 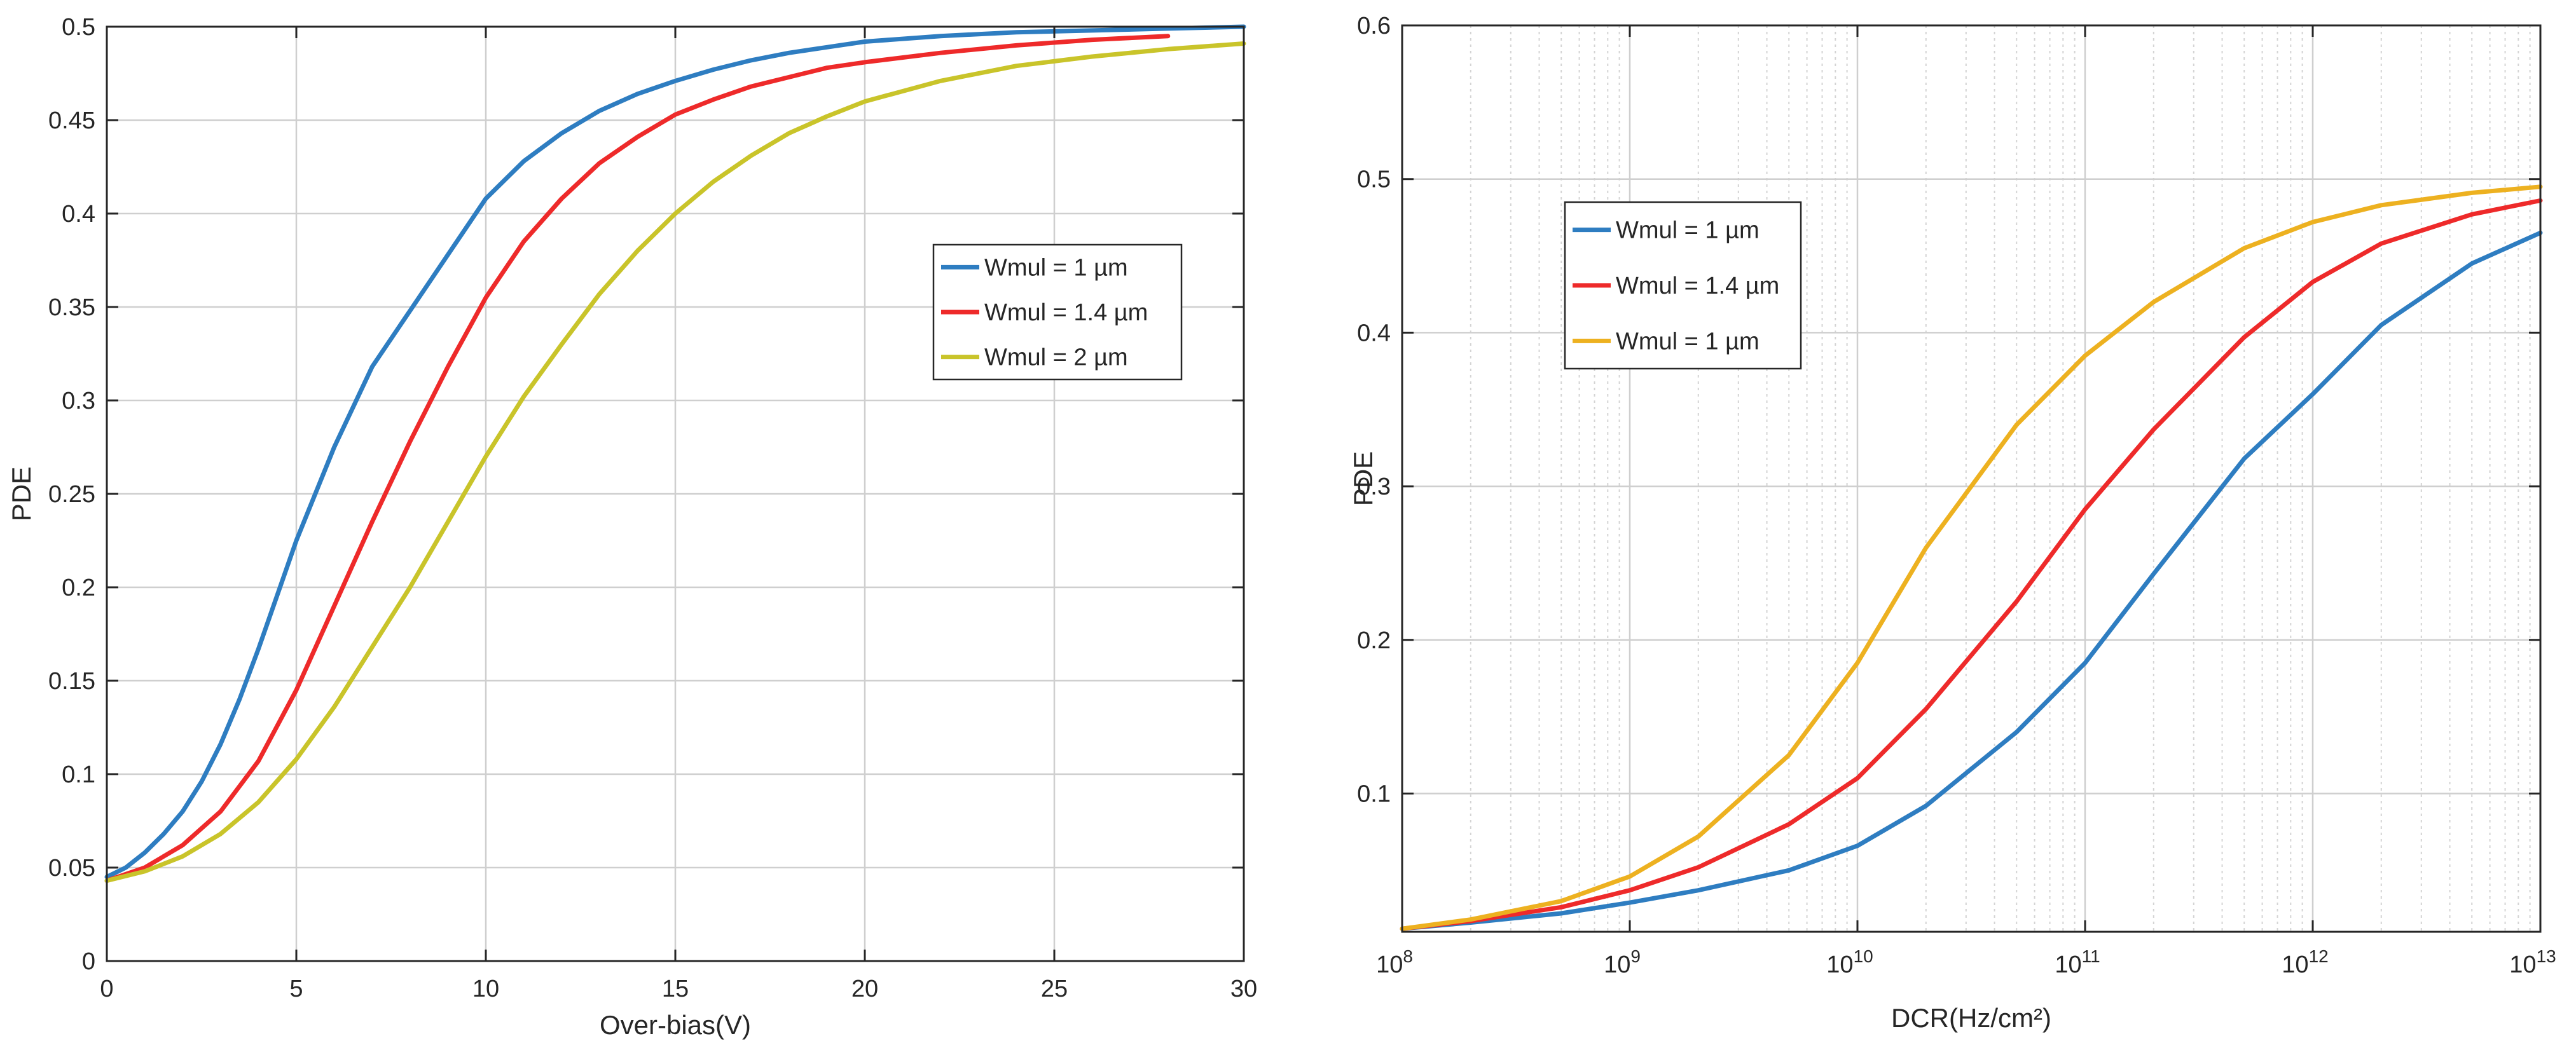 I want to click on y-tick-label: 0, so click(x=88, y=961).